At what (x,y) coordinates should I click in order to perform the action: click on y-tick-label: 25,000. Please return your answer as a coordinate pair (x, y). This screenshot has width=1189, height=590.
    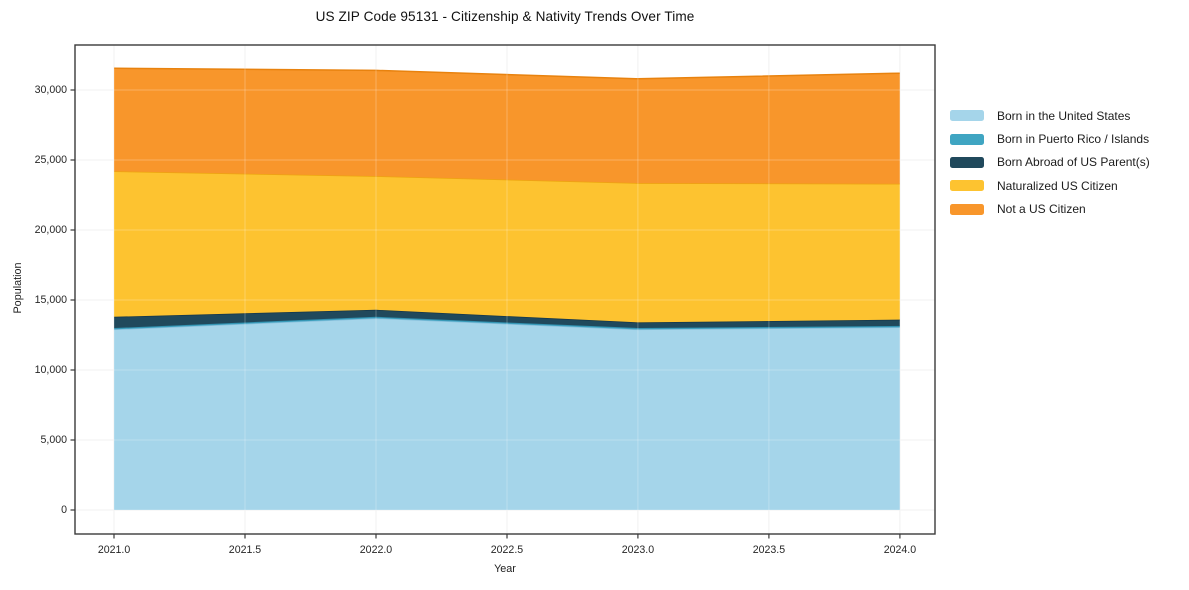
    Looking at the image, I should click on (50, 159).